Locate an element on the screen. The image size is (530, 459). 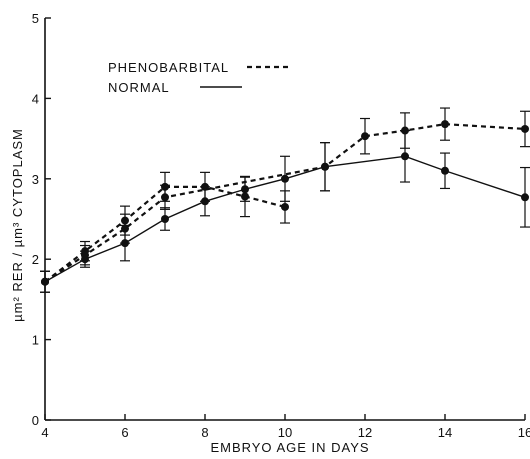
y-tick-label: 2 is located at coordinates (35, 259).